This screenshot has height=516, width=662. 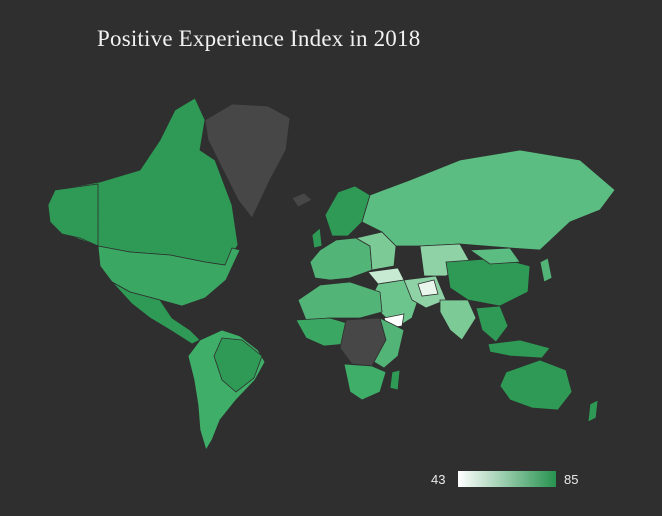 I want to click on greenland, so click(x=247, y=161).